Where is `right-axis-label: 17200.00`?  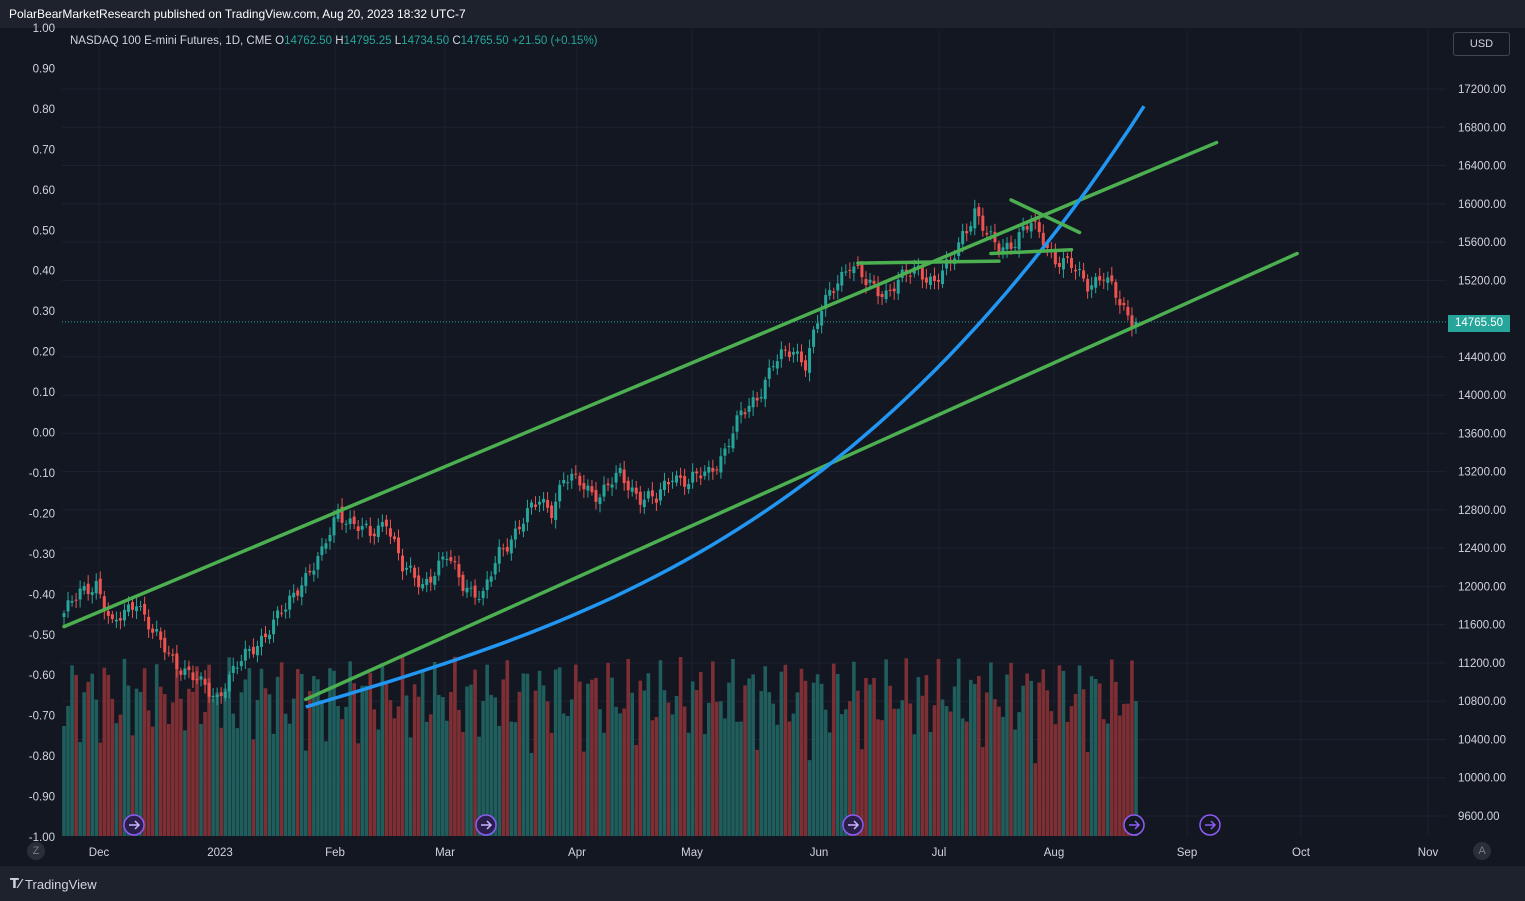 right-axis-label: 17200.00 is located at coordinates (1482, 90).